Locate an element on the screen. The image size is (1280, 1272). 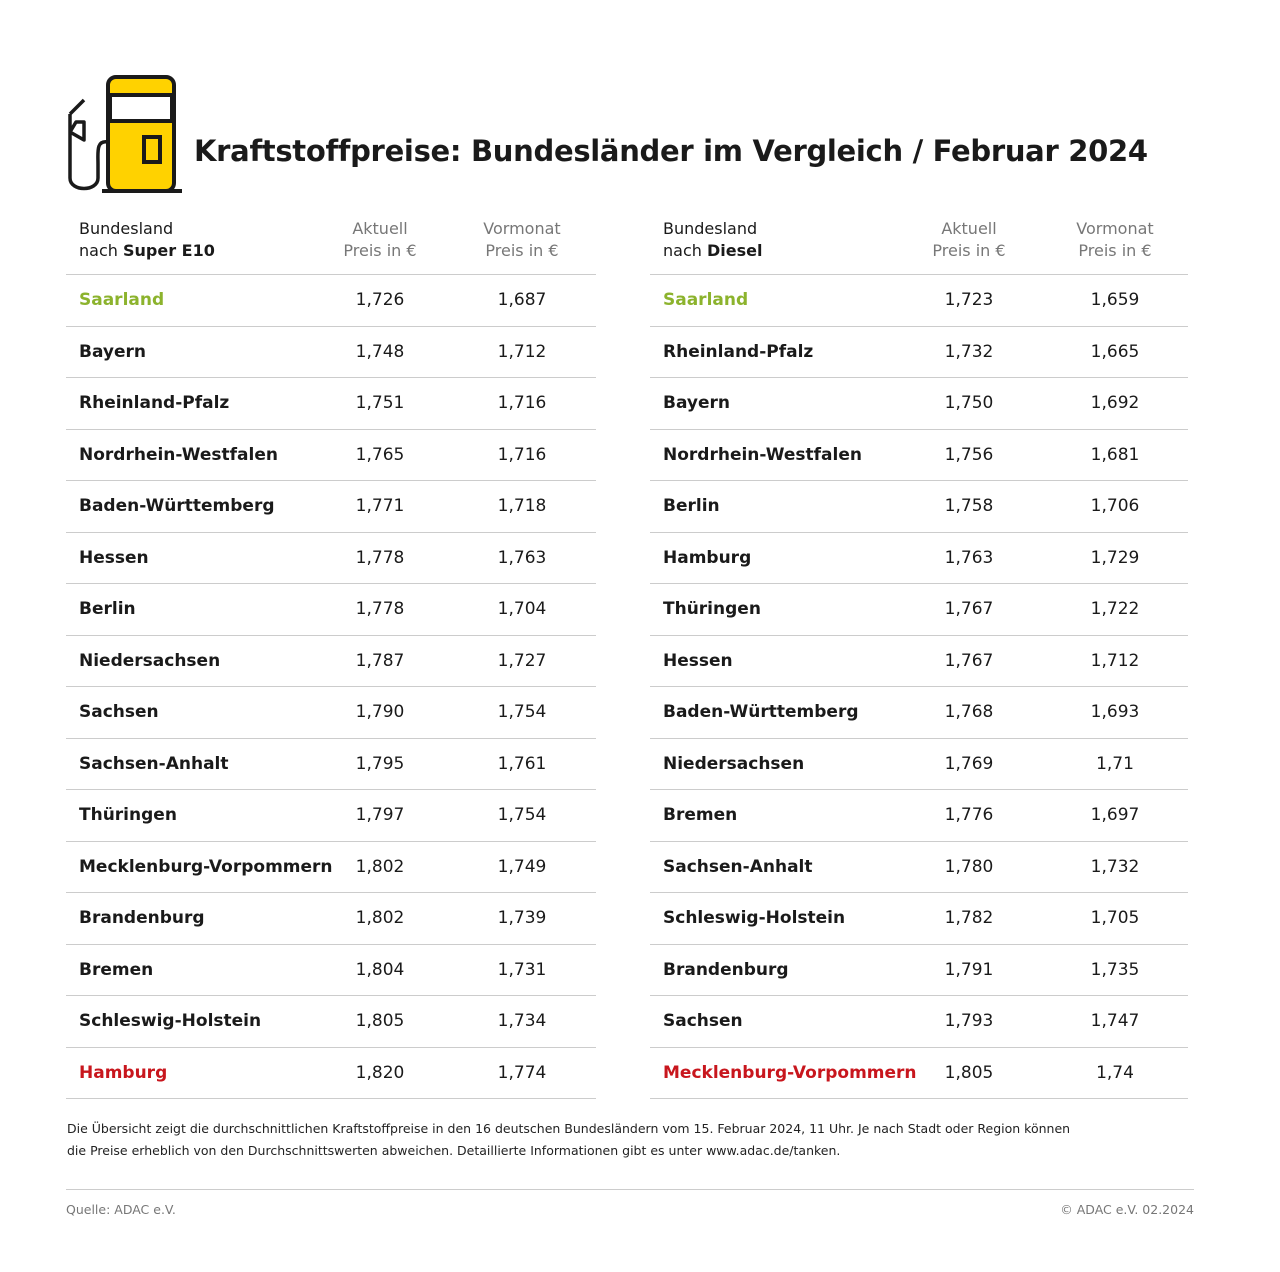
current-price: 1,782 is located at coordinates (969, 918).